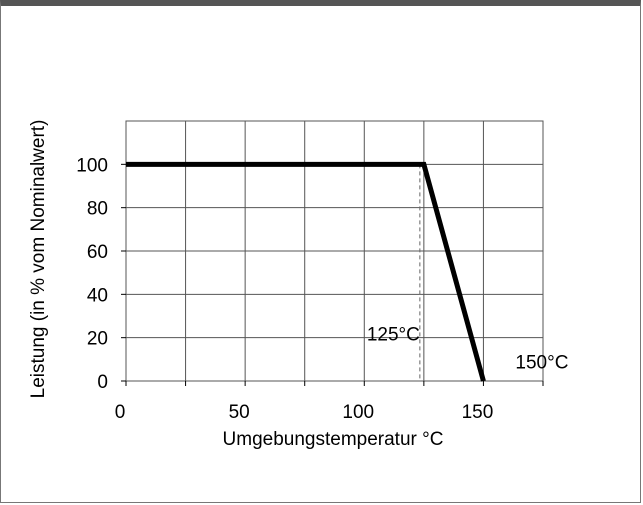 Image resolution: width=643 pixels, height=505 pixels. Describe the element at coordinates (393, 334) in the screenshot. I see `annotation-label: 125°C` at that location.